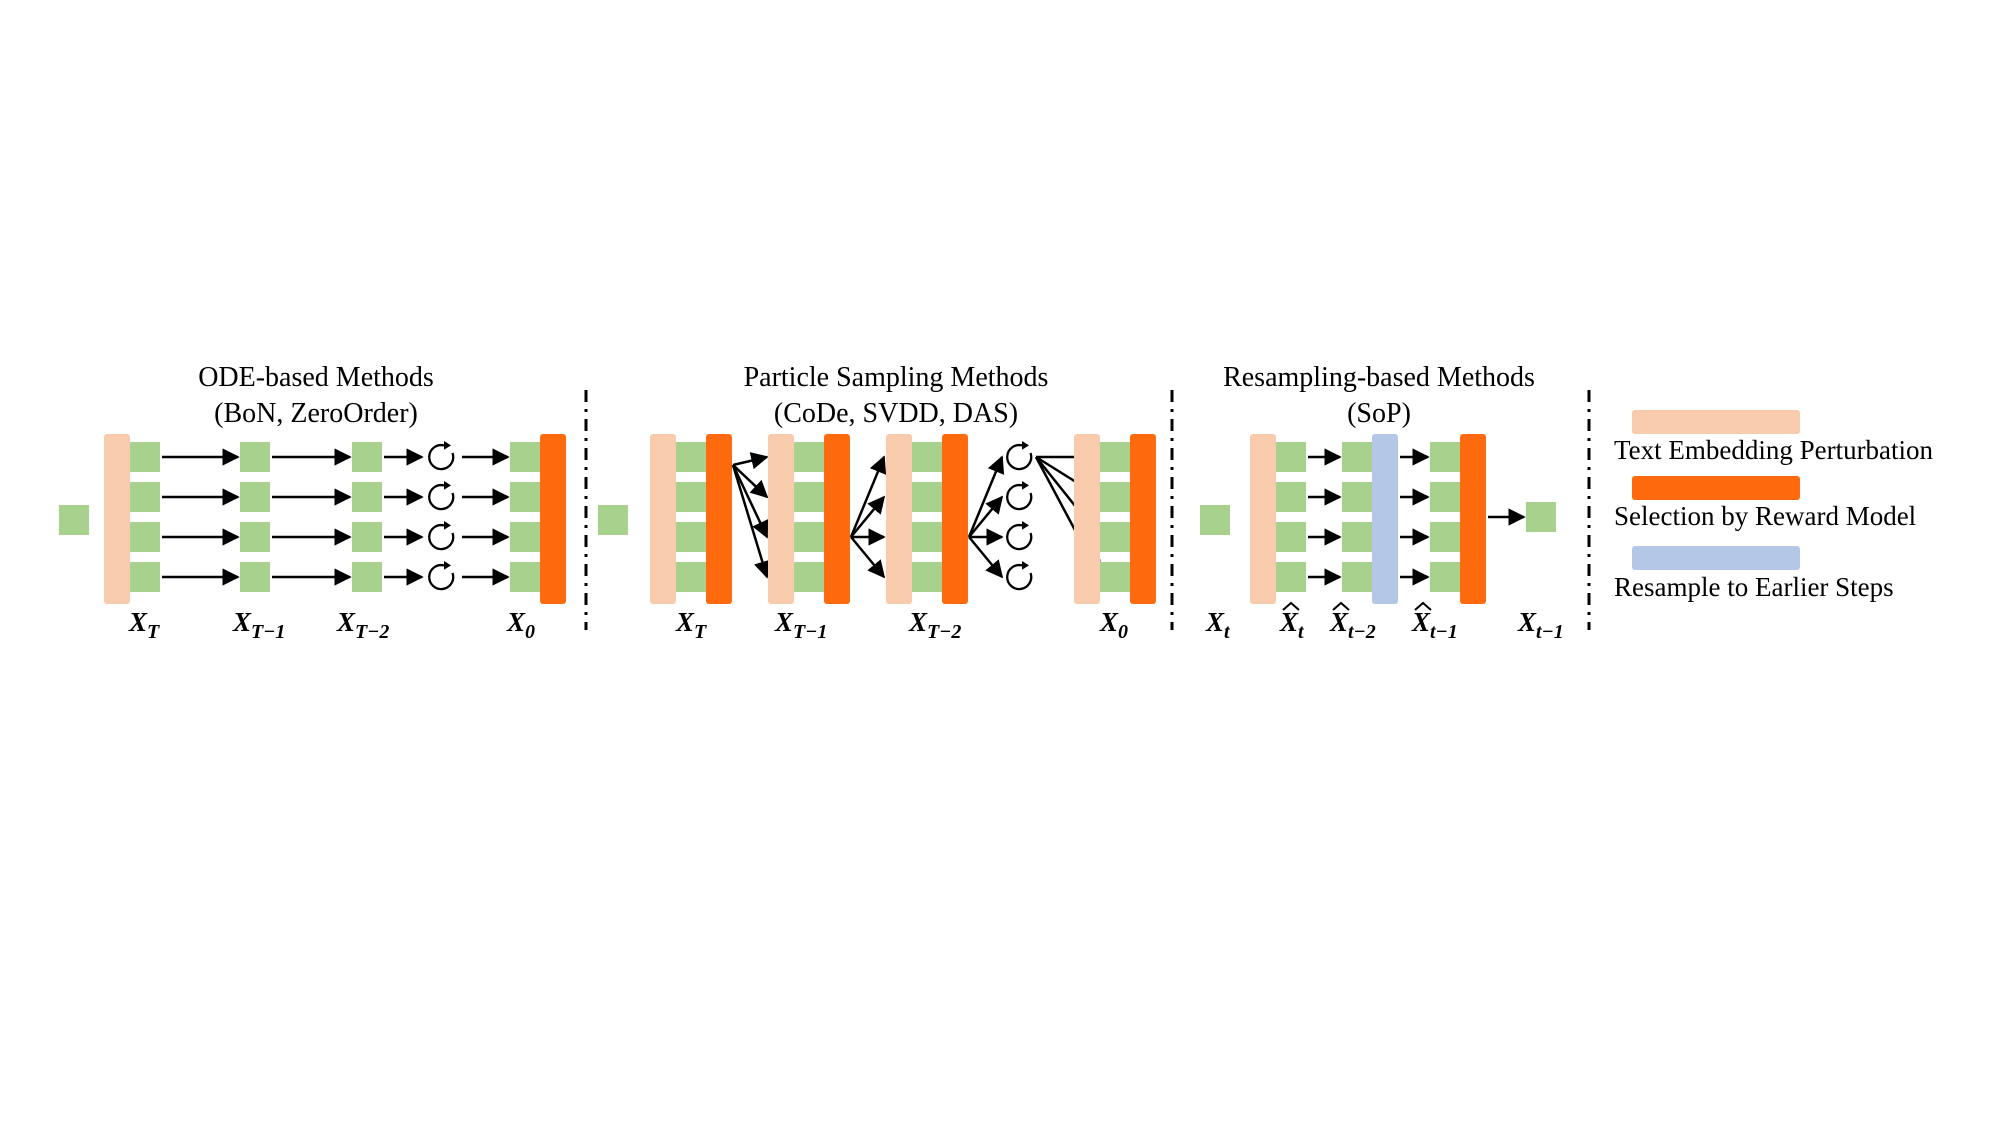  Describe the element at coordinates (1716, 488) in the screenshot. I see `legend-swatch-selection` at that location.